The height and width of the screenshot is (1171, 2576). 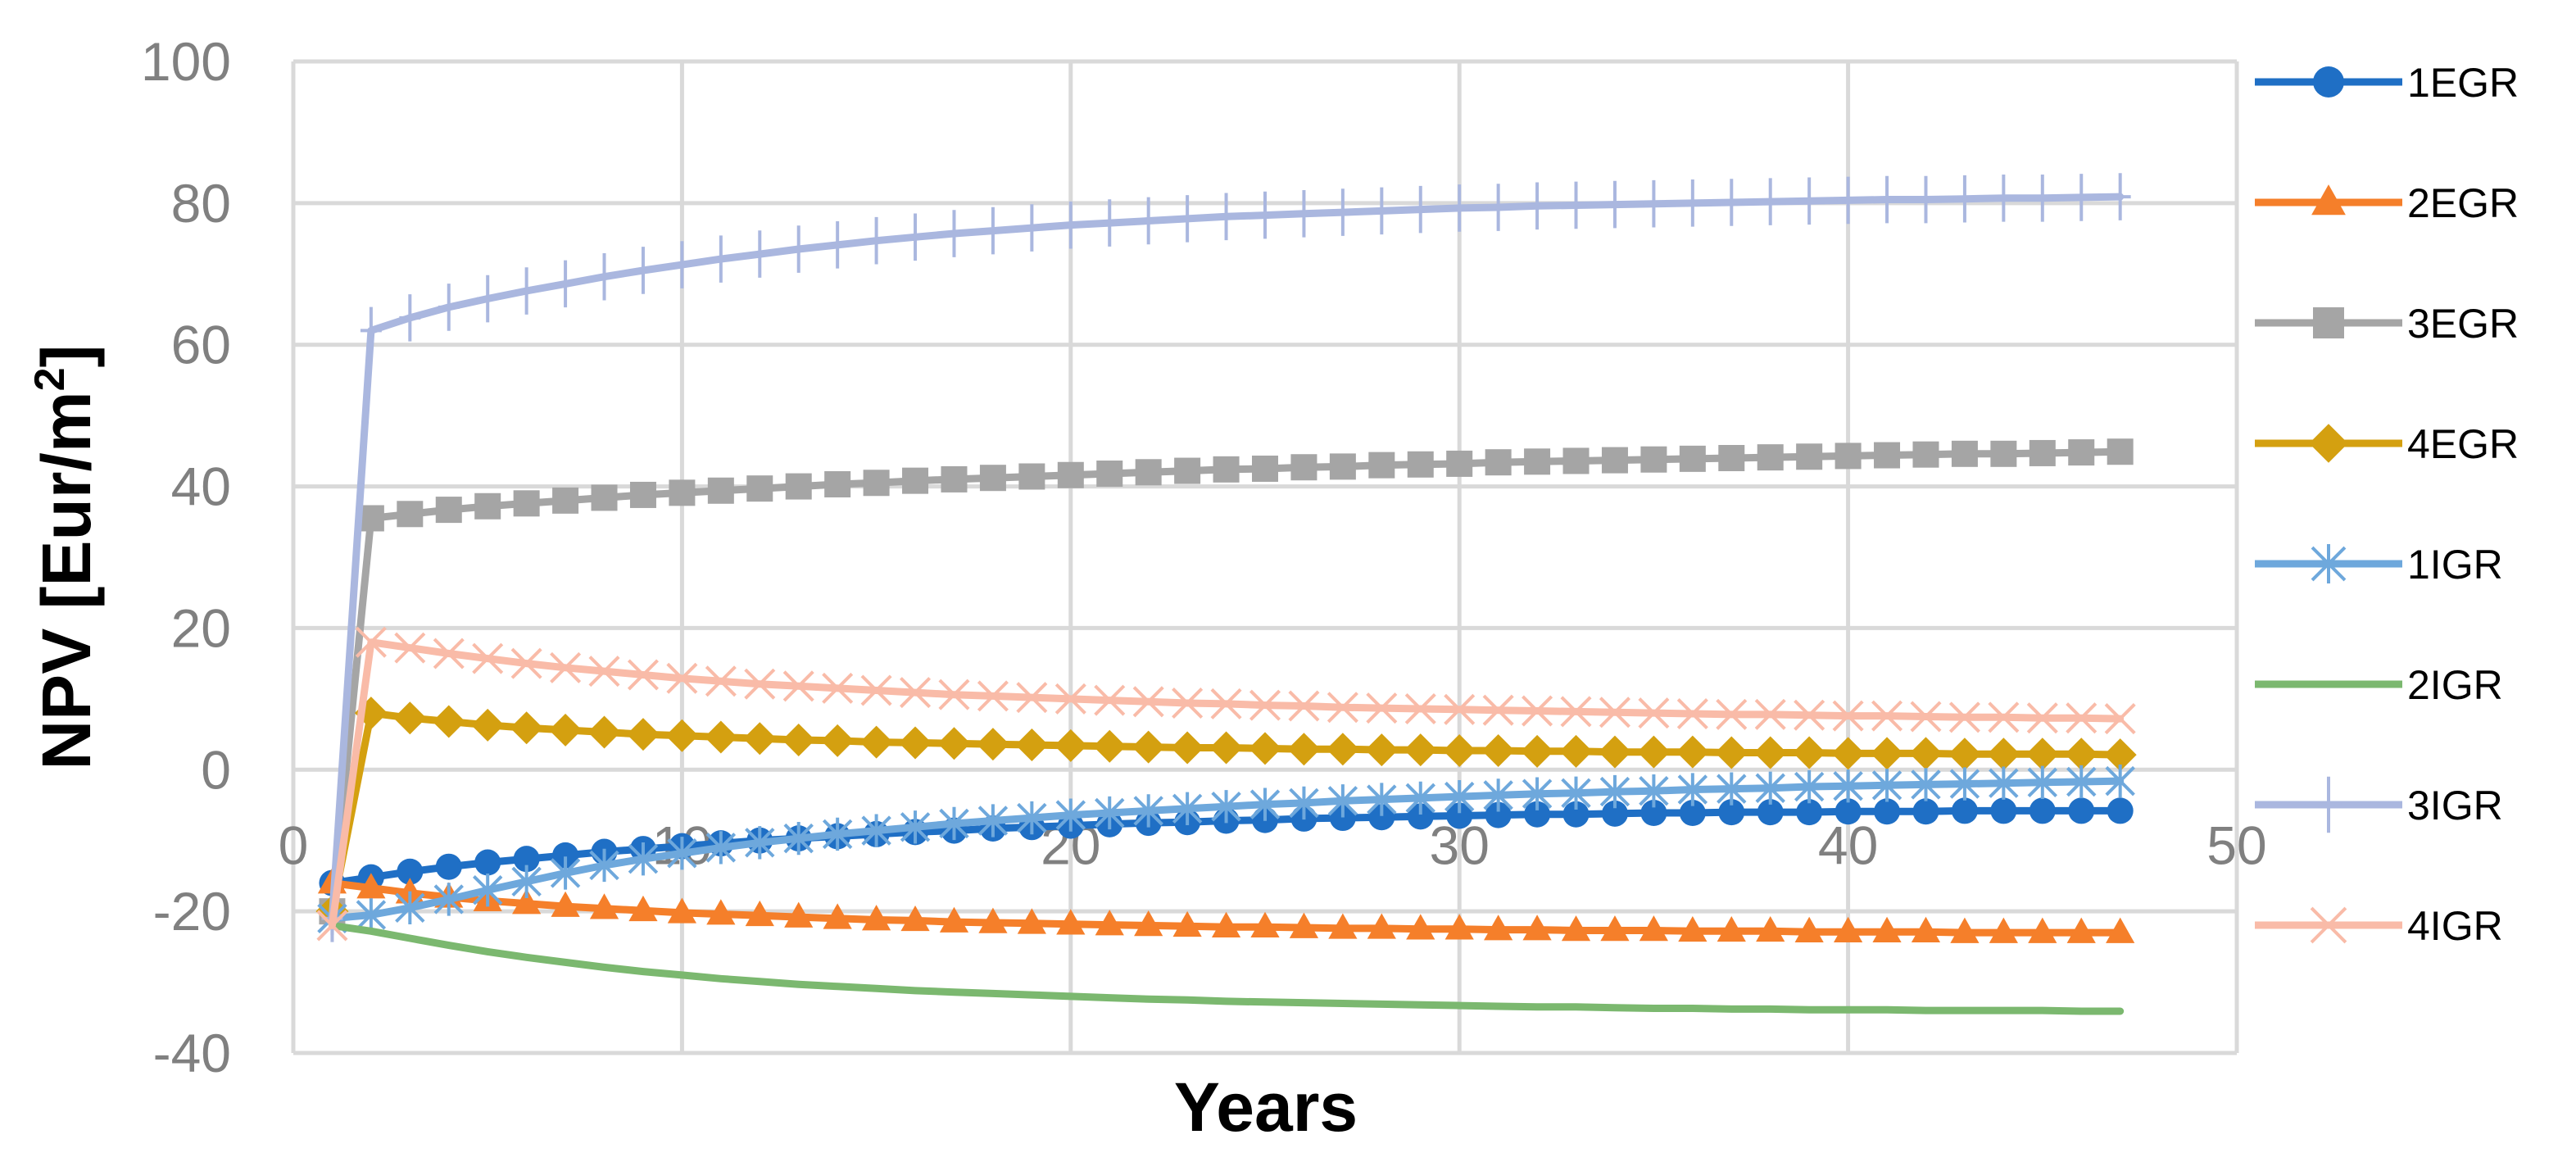 What do you see at coordinates (2455, 565) in the screenshot?
I see `legend-label: 1IGR` at bounding box center [2455, 565].